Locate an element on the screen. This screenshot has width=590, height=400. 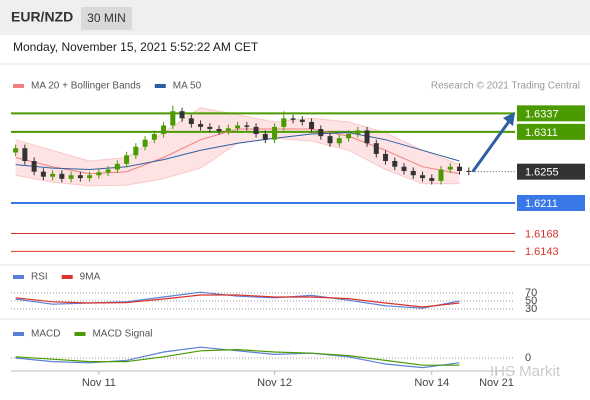
x-tick-label: Nov 21 is located at coordinates (496, 383).